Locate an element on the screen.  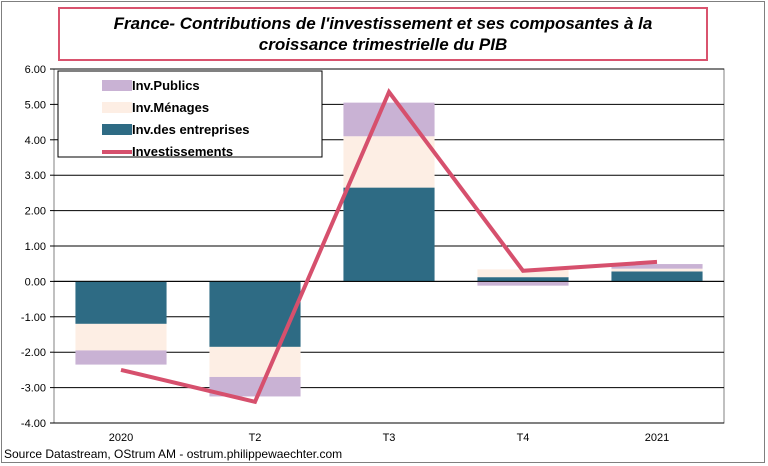
x-category-label: T4 is located at coordinates (523, 438).